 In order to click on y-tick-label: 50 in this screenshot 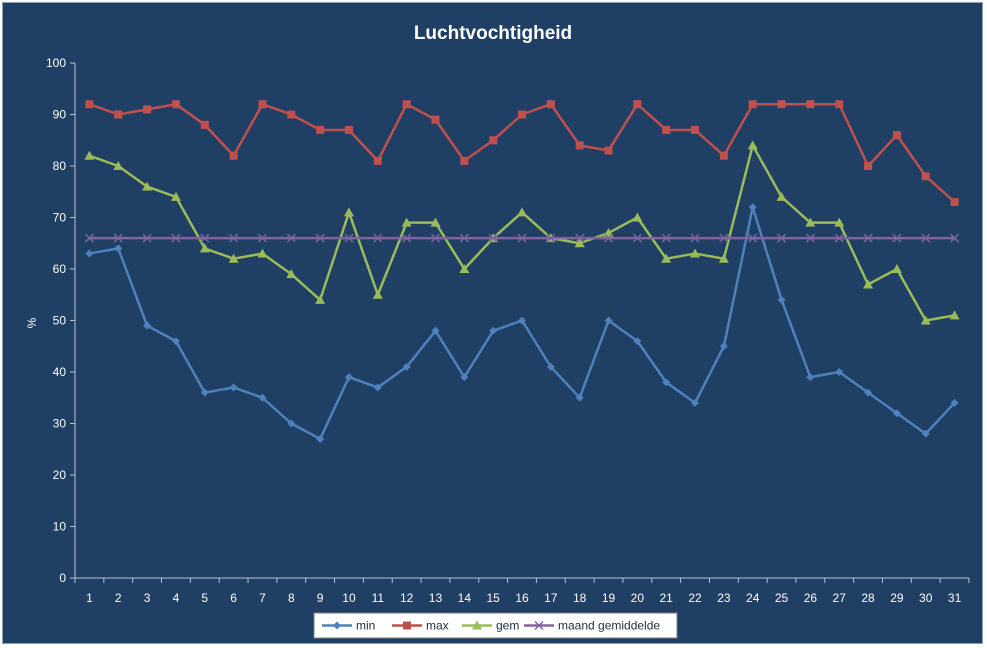, I will do `click(60, 321)`.